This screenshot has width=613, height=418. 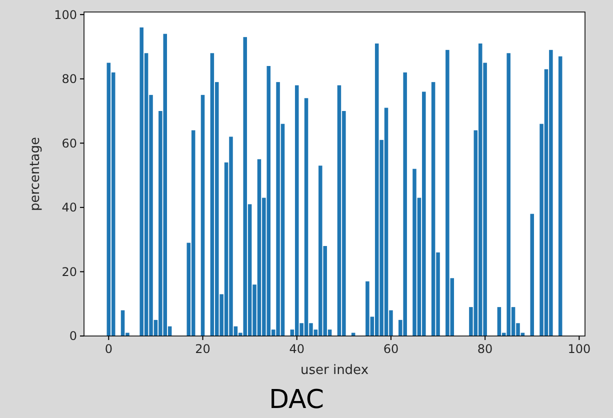 I want to click on y-tick-label: 60, so click(x=69, y=143).